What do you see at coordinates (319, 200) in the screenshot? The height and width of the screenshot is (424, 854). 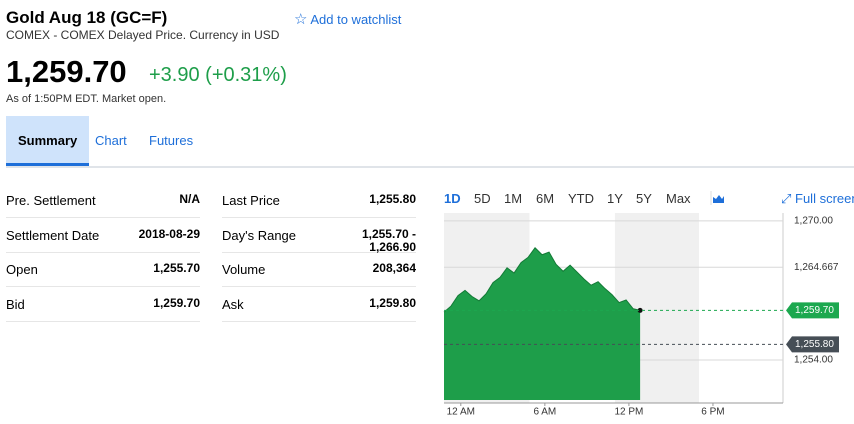 I see `stat-row: Last Price 1,255.80` at bounding box center [319, 200].